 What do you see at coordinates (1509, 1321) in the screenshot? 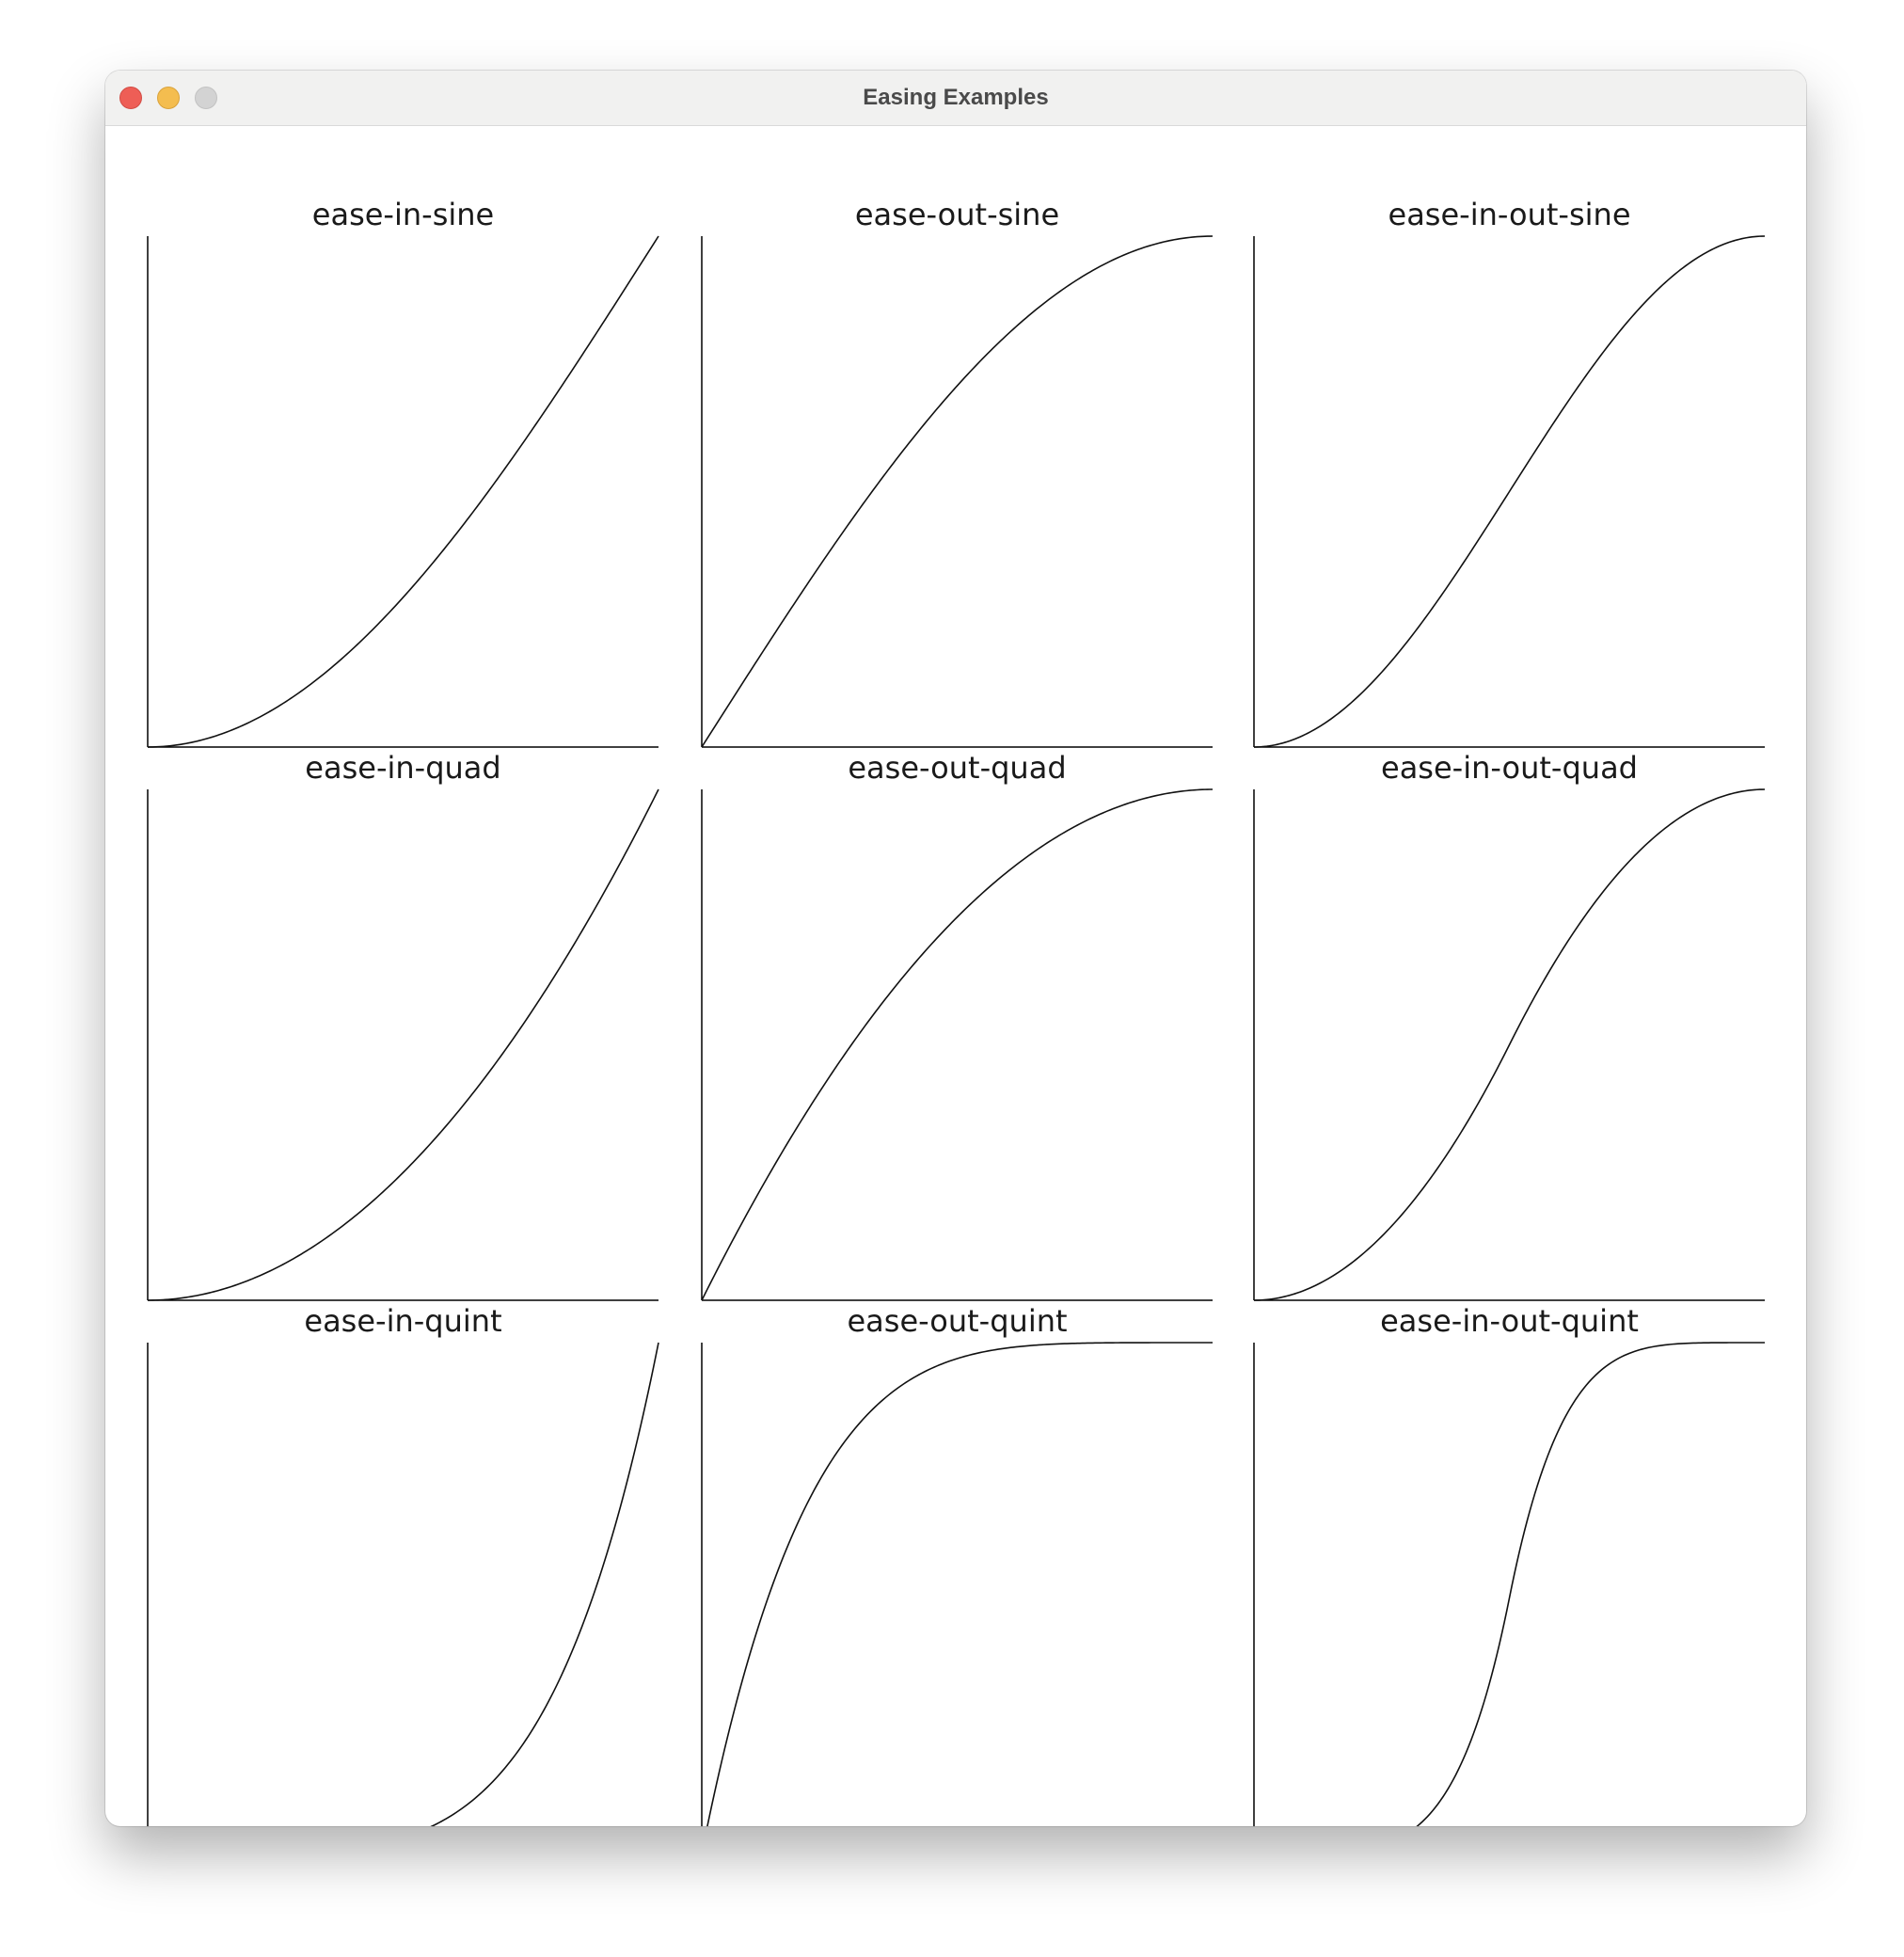
I see `chart-title: ease-in-out-quint` at bounding box center [1509, 1321].